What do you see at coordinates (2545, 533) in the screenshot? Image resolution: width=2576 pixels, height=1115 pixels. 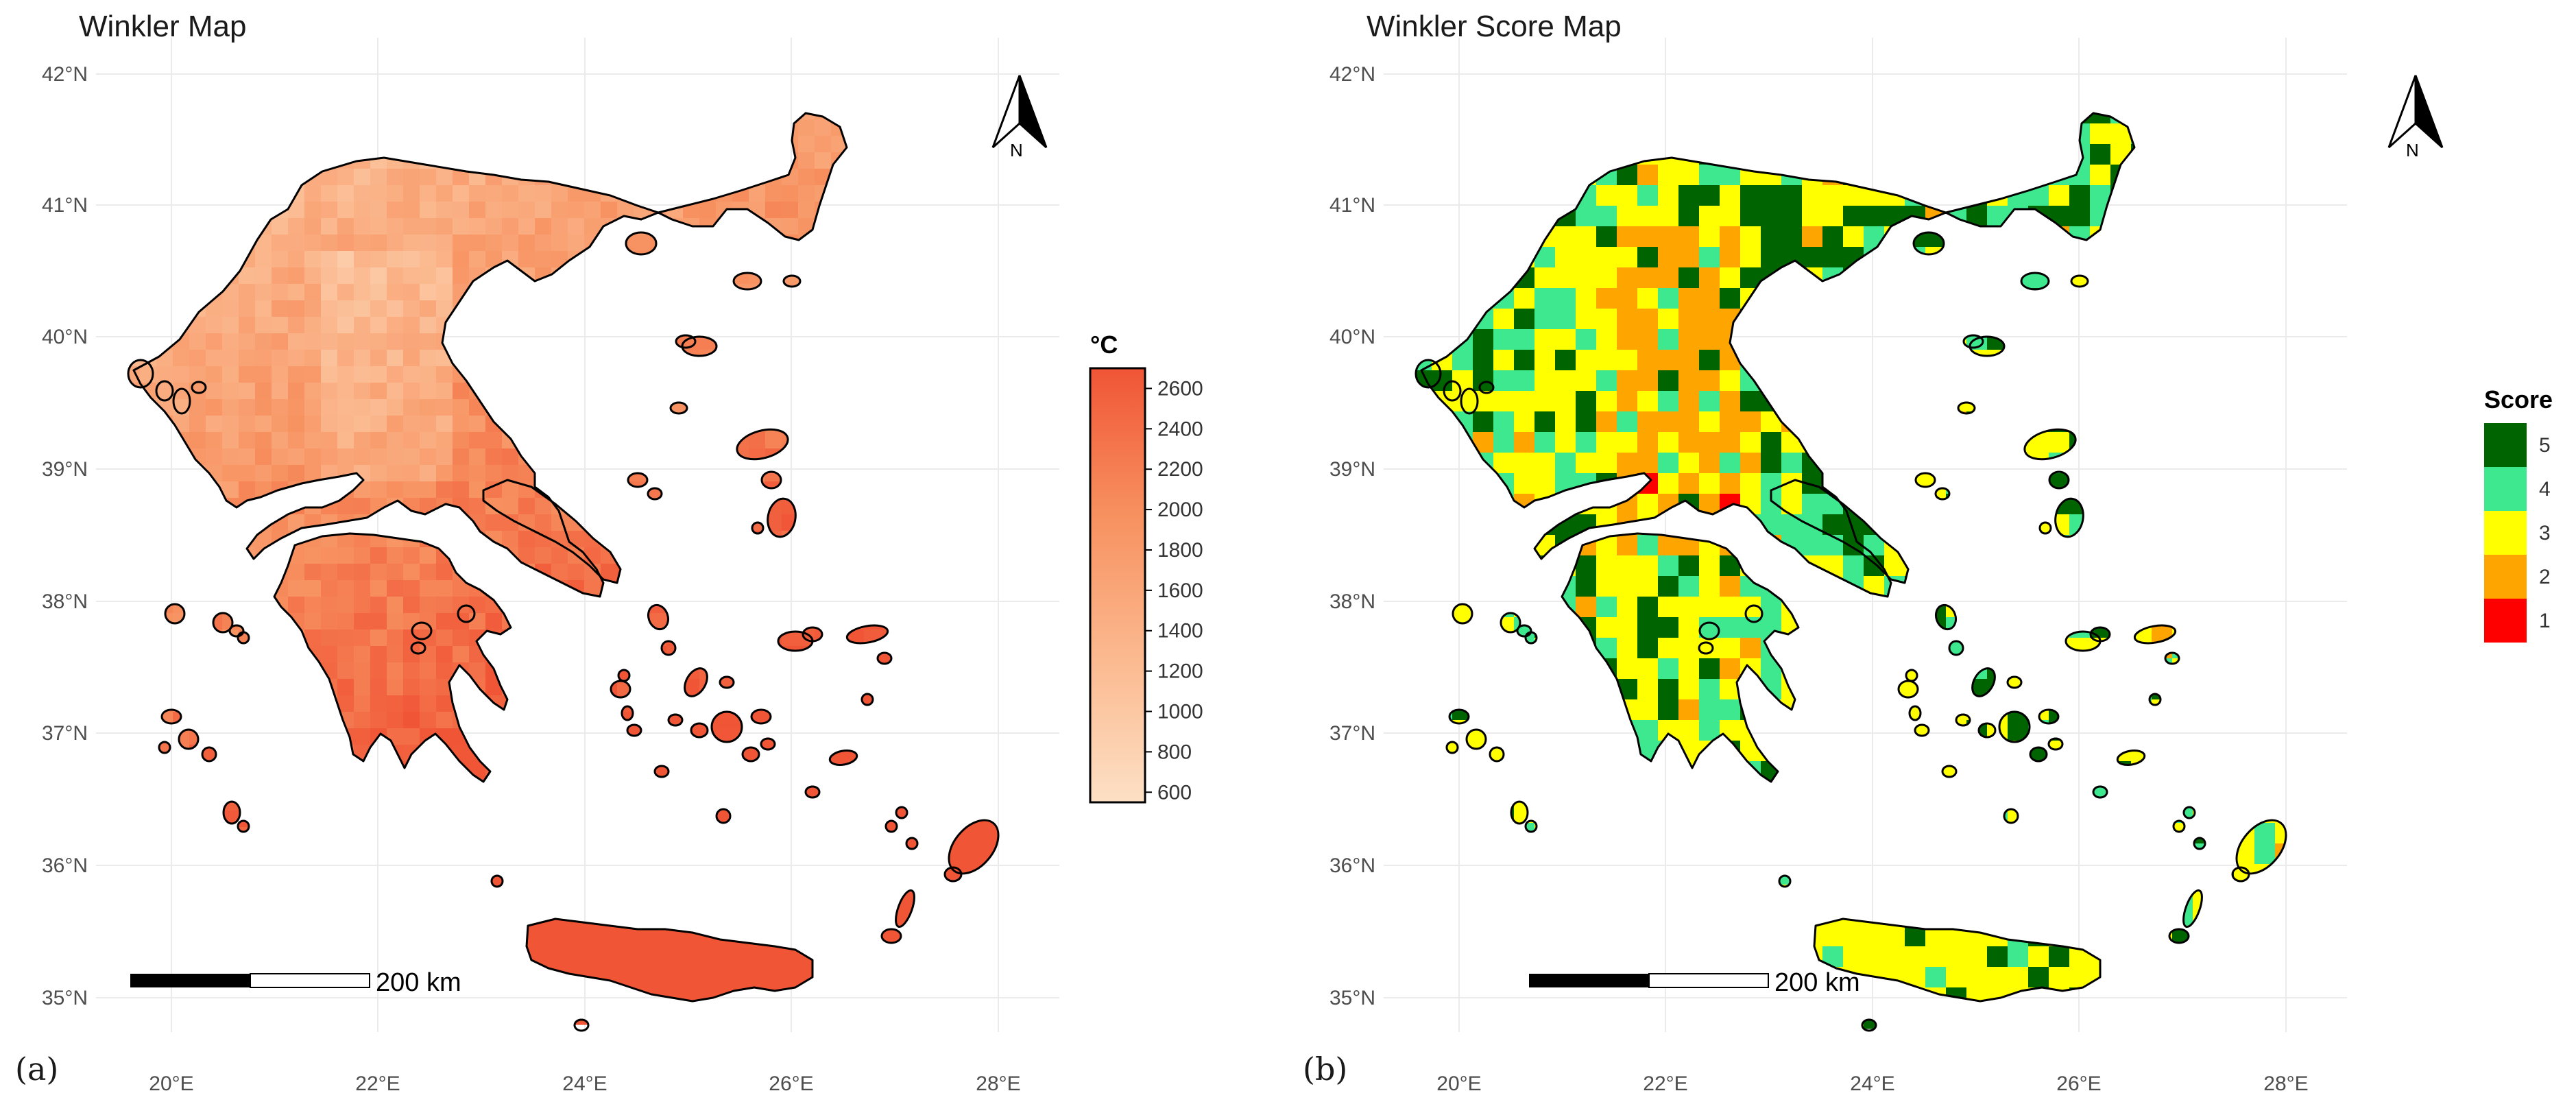 I see `legend-item-label: 3` at bounding box center [2545, 533].